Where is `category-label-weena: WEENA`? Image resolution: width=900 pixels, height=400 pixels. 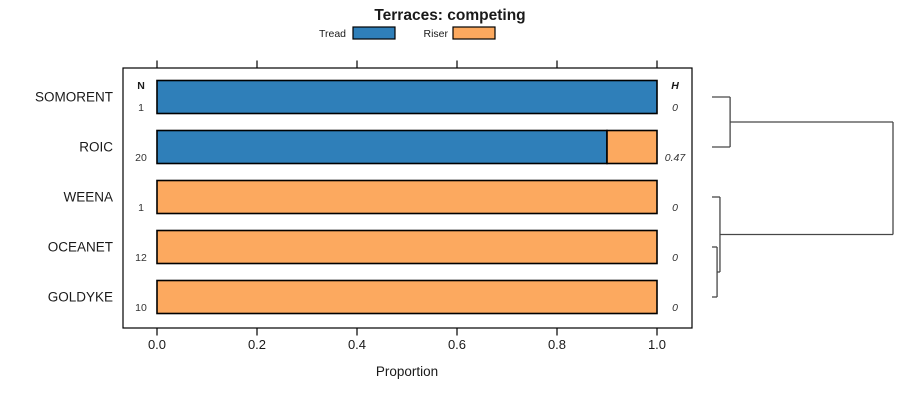 category-label-weena: WEENA is located at coordinates (88, 197).